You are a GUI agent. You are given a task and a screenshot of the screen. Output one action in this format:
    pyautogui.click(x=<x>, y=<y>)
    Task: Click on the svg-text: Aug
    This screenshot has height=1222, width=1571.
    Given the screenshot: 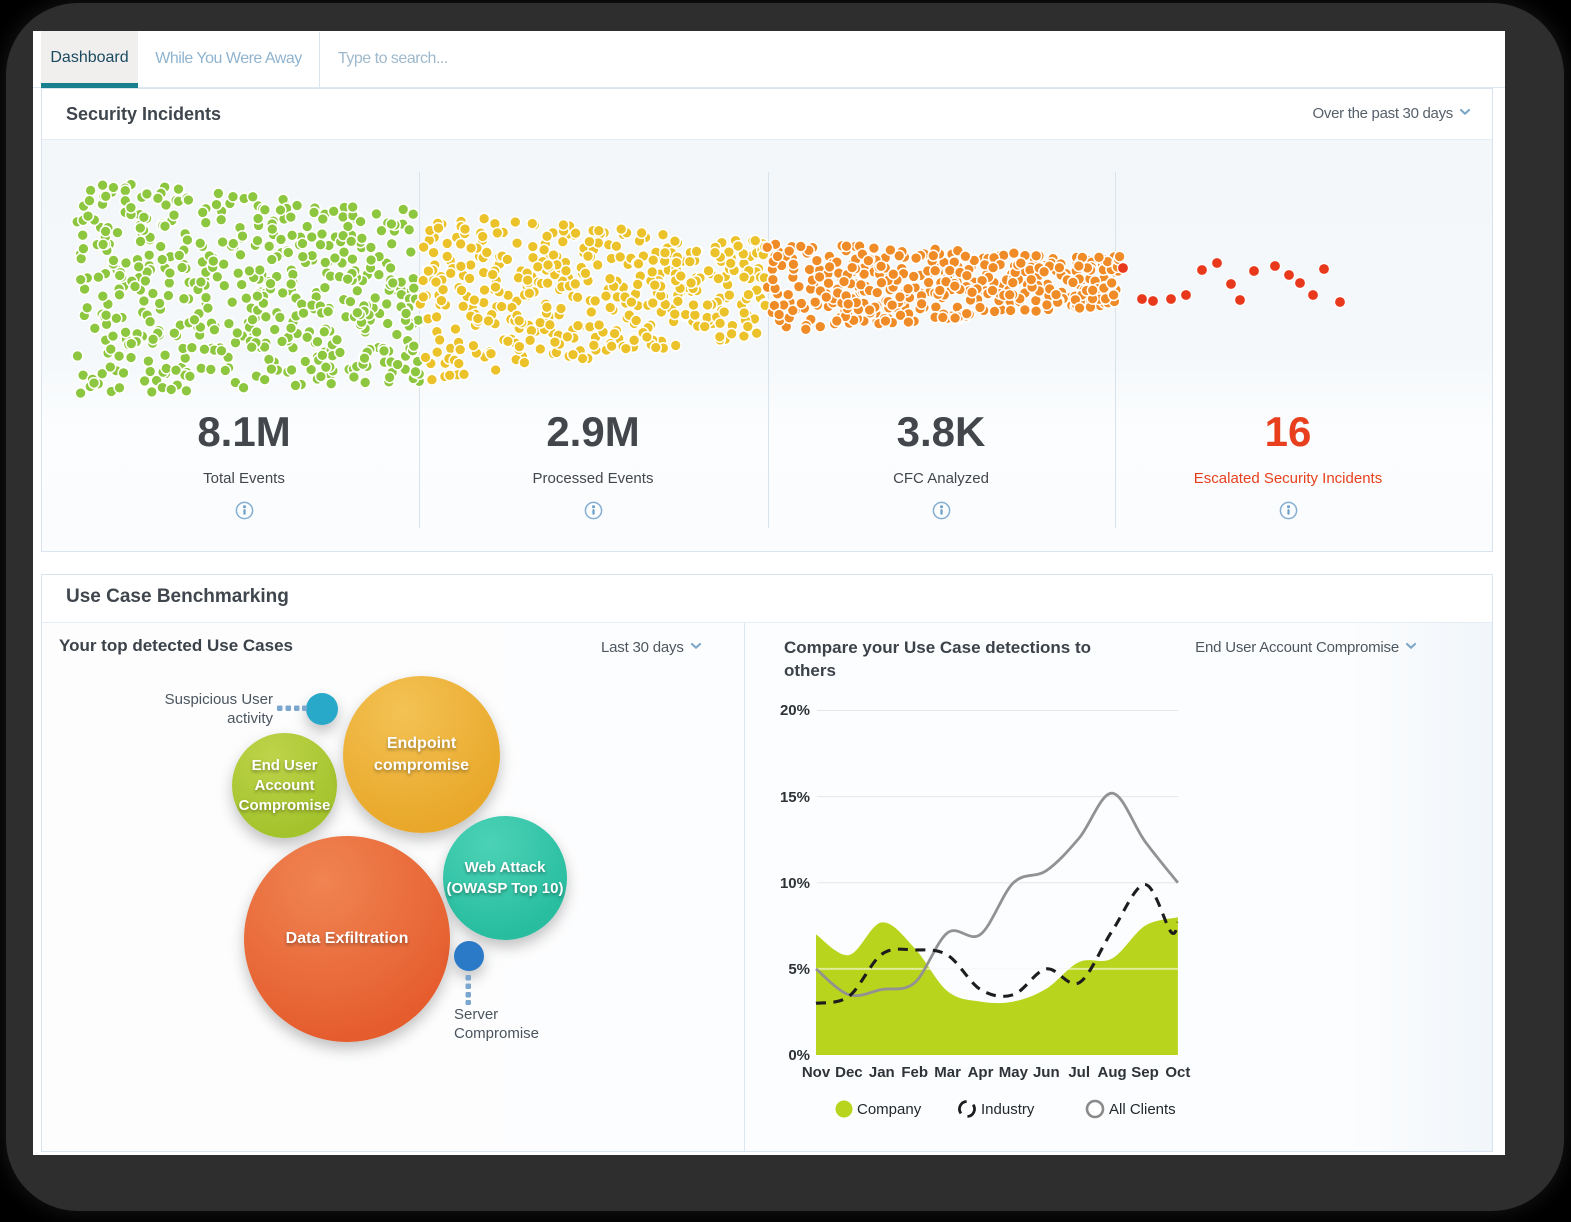 What is the action you would take?
    pyautogui.click(x=1112, y=1072)
    